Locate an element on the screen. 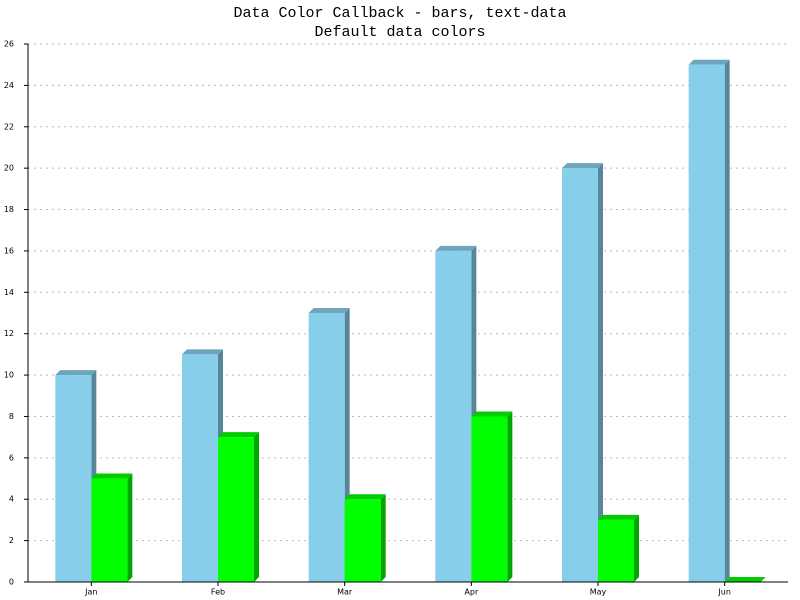 This screenshot has width=800, height=600. y-tick-label: 14 is located at coordinates (9, 292).